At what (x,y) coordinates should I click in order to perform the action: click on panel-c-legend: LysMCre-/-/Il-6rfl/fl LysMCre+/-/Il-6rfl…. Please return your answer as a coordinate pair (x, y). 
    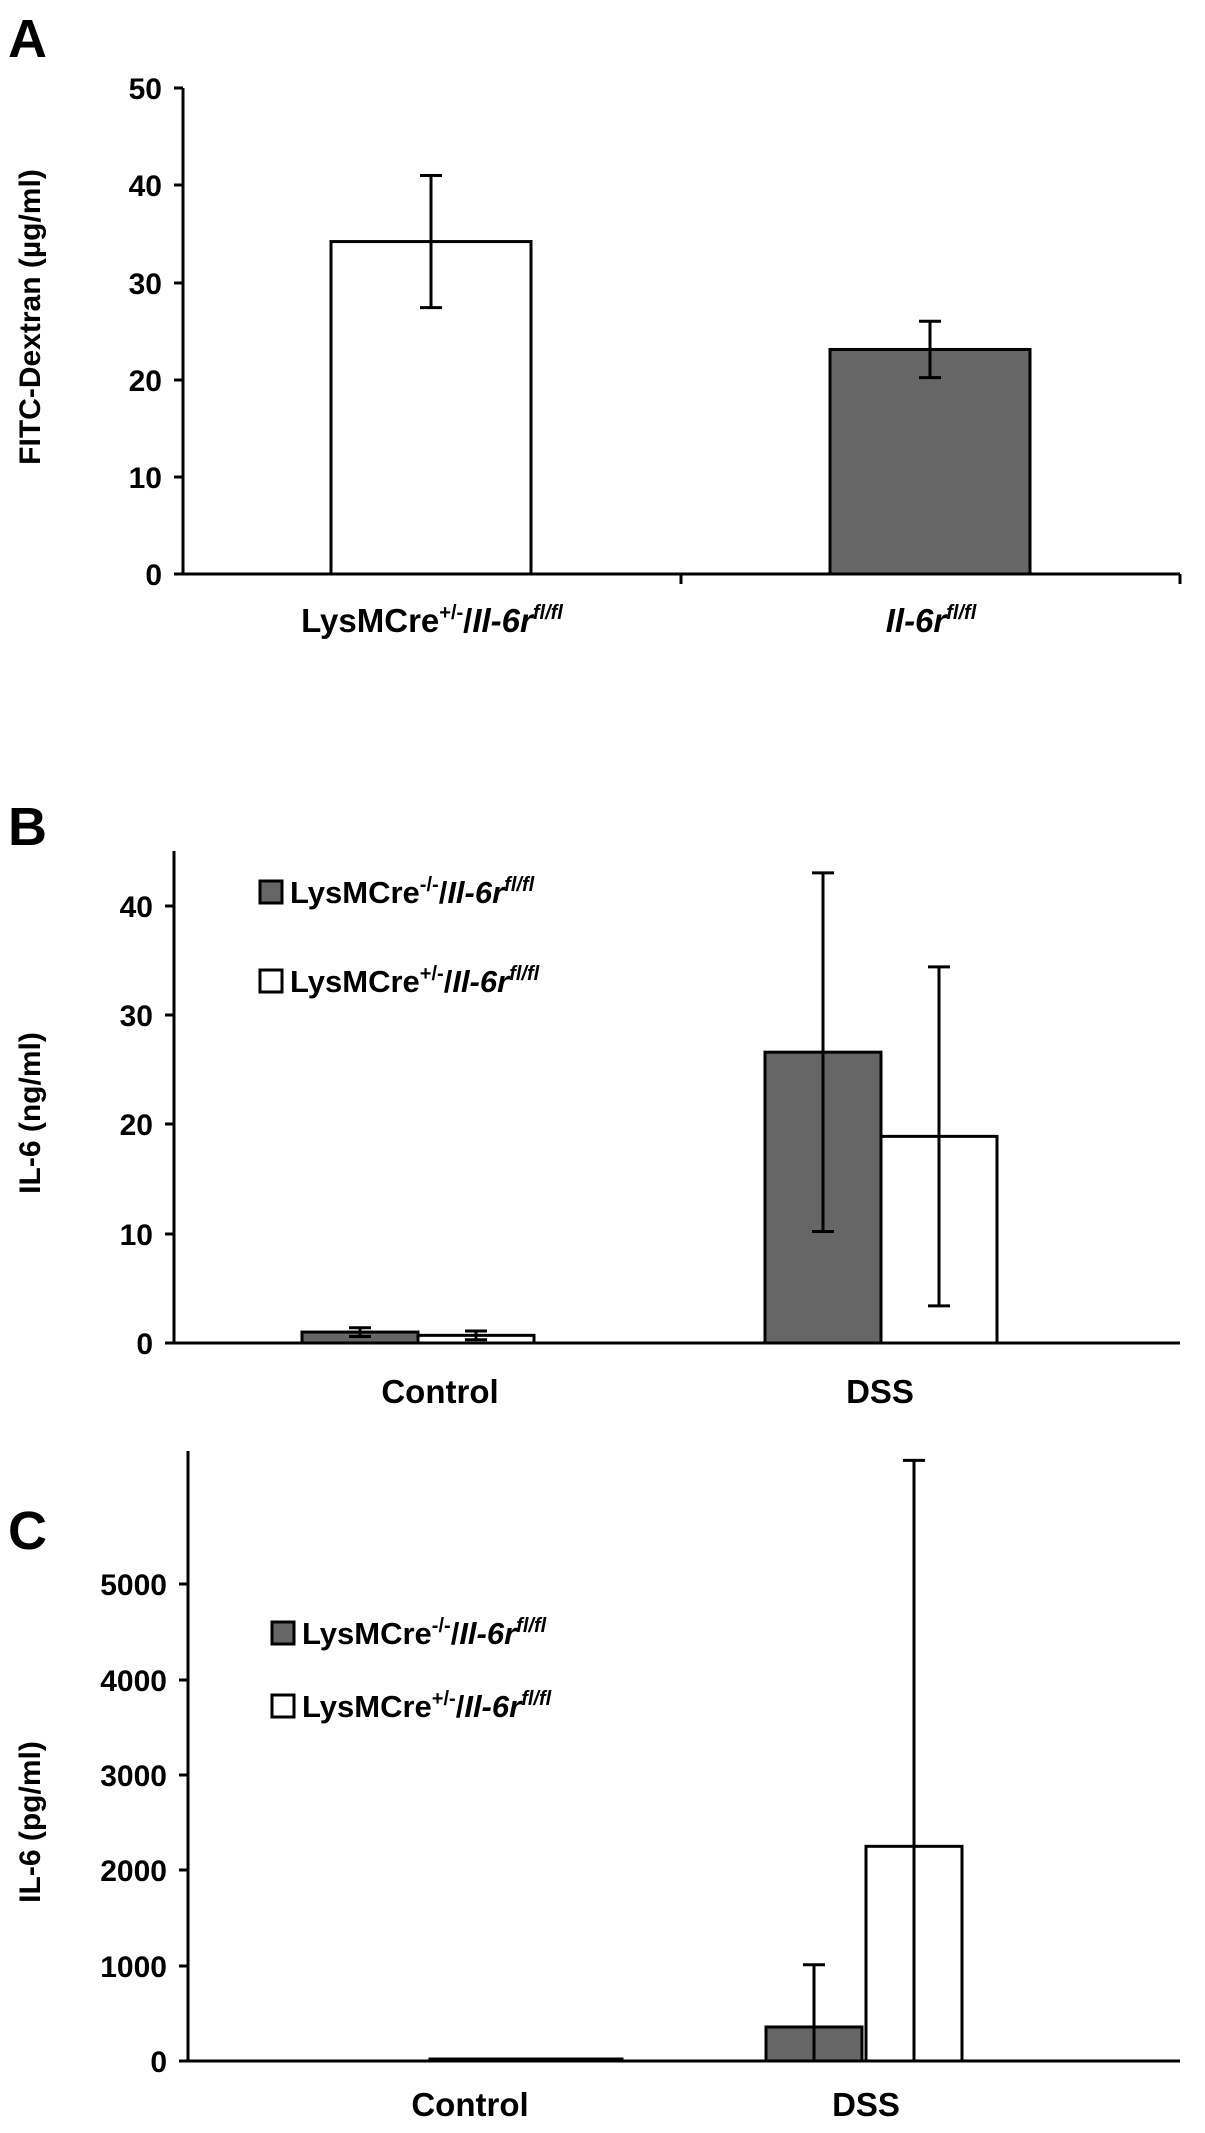
    Looking at the image, I should click on (411, 1669).